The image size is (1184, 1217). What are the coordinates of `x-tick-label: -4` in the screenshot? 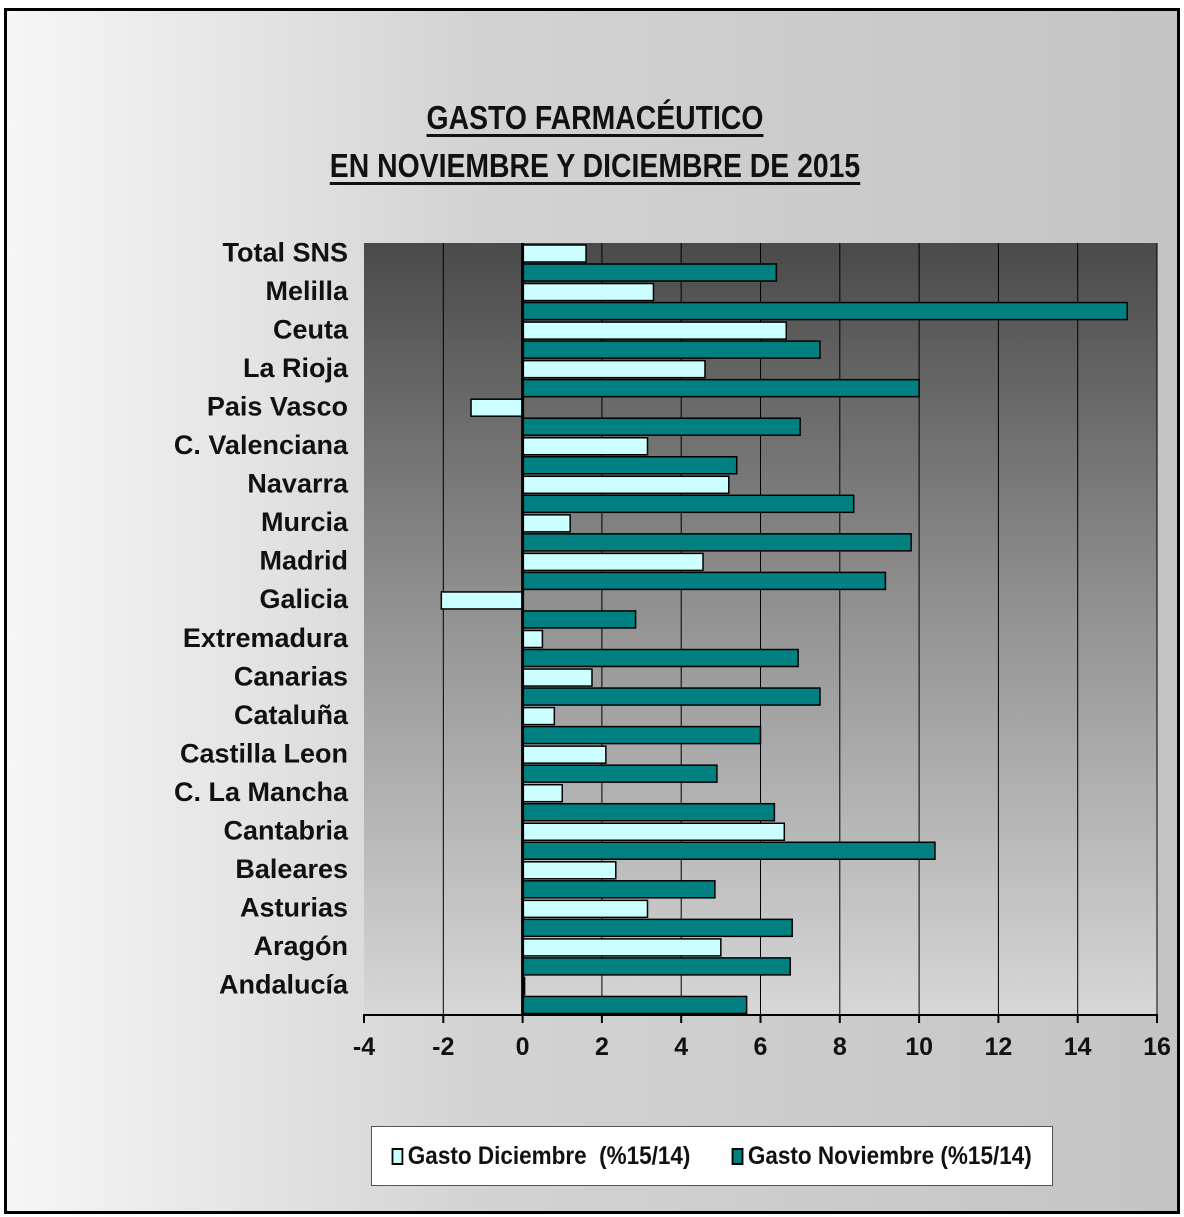 It's located at (364, 1047).